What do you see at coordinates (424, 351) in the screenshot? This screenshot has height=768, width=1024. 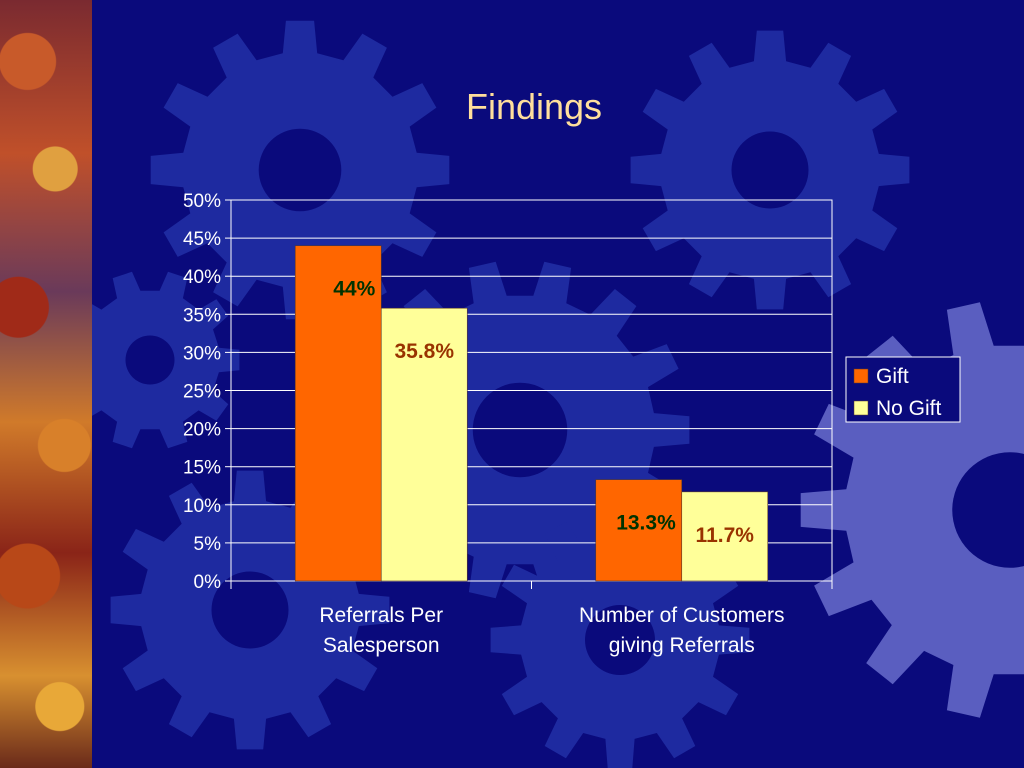 I see `data-label: 35.8%` at bounding box center [424, 351].